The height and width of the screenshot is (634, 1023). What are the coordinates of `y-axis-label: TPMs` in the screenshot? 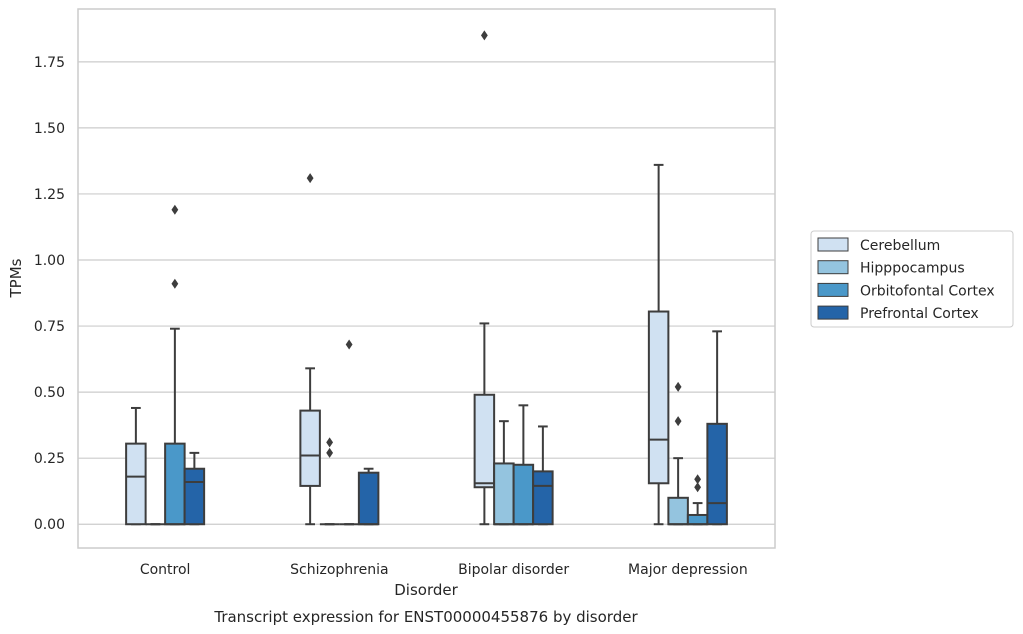 It's located at (16, 278).